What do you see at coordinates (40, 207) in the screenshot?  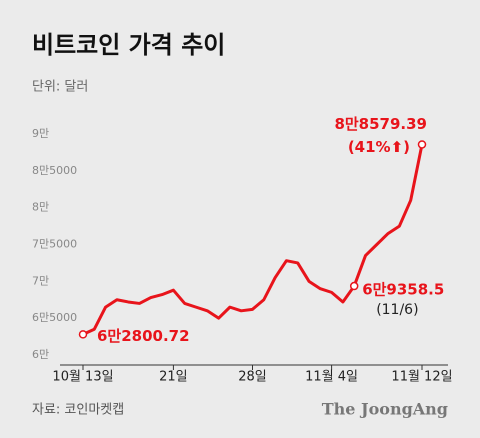 I see `y-tick-label: 8만` at bounding box center [40, 207].